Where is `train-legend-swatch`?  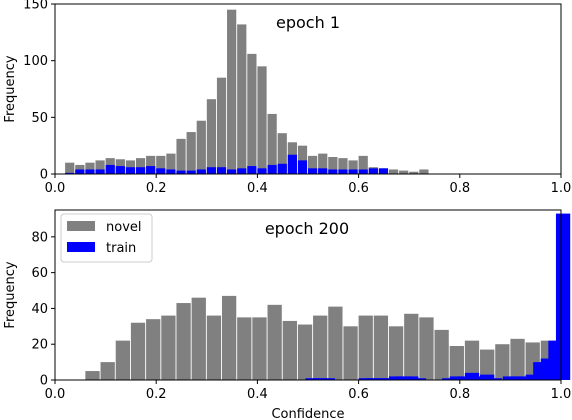 train-legend-swatch is located at coordinates (81, 247).